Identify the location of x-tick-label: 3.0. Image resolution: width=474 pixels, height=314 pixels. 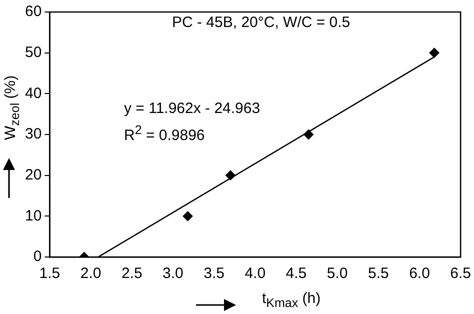
(173, 273).